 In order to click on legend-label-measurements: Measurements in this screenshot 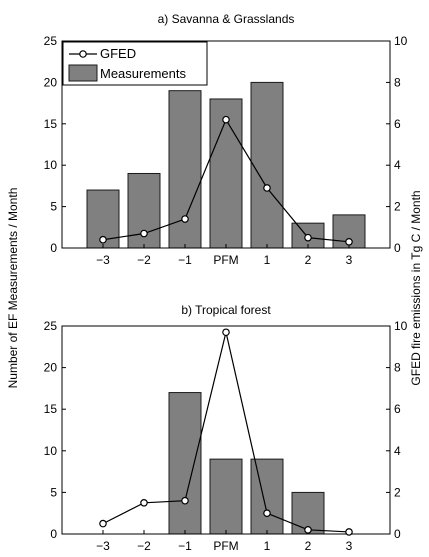, I will do `click(143, 73)`.